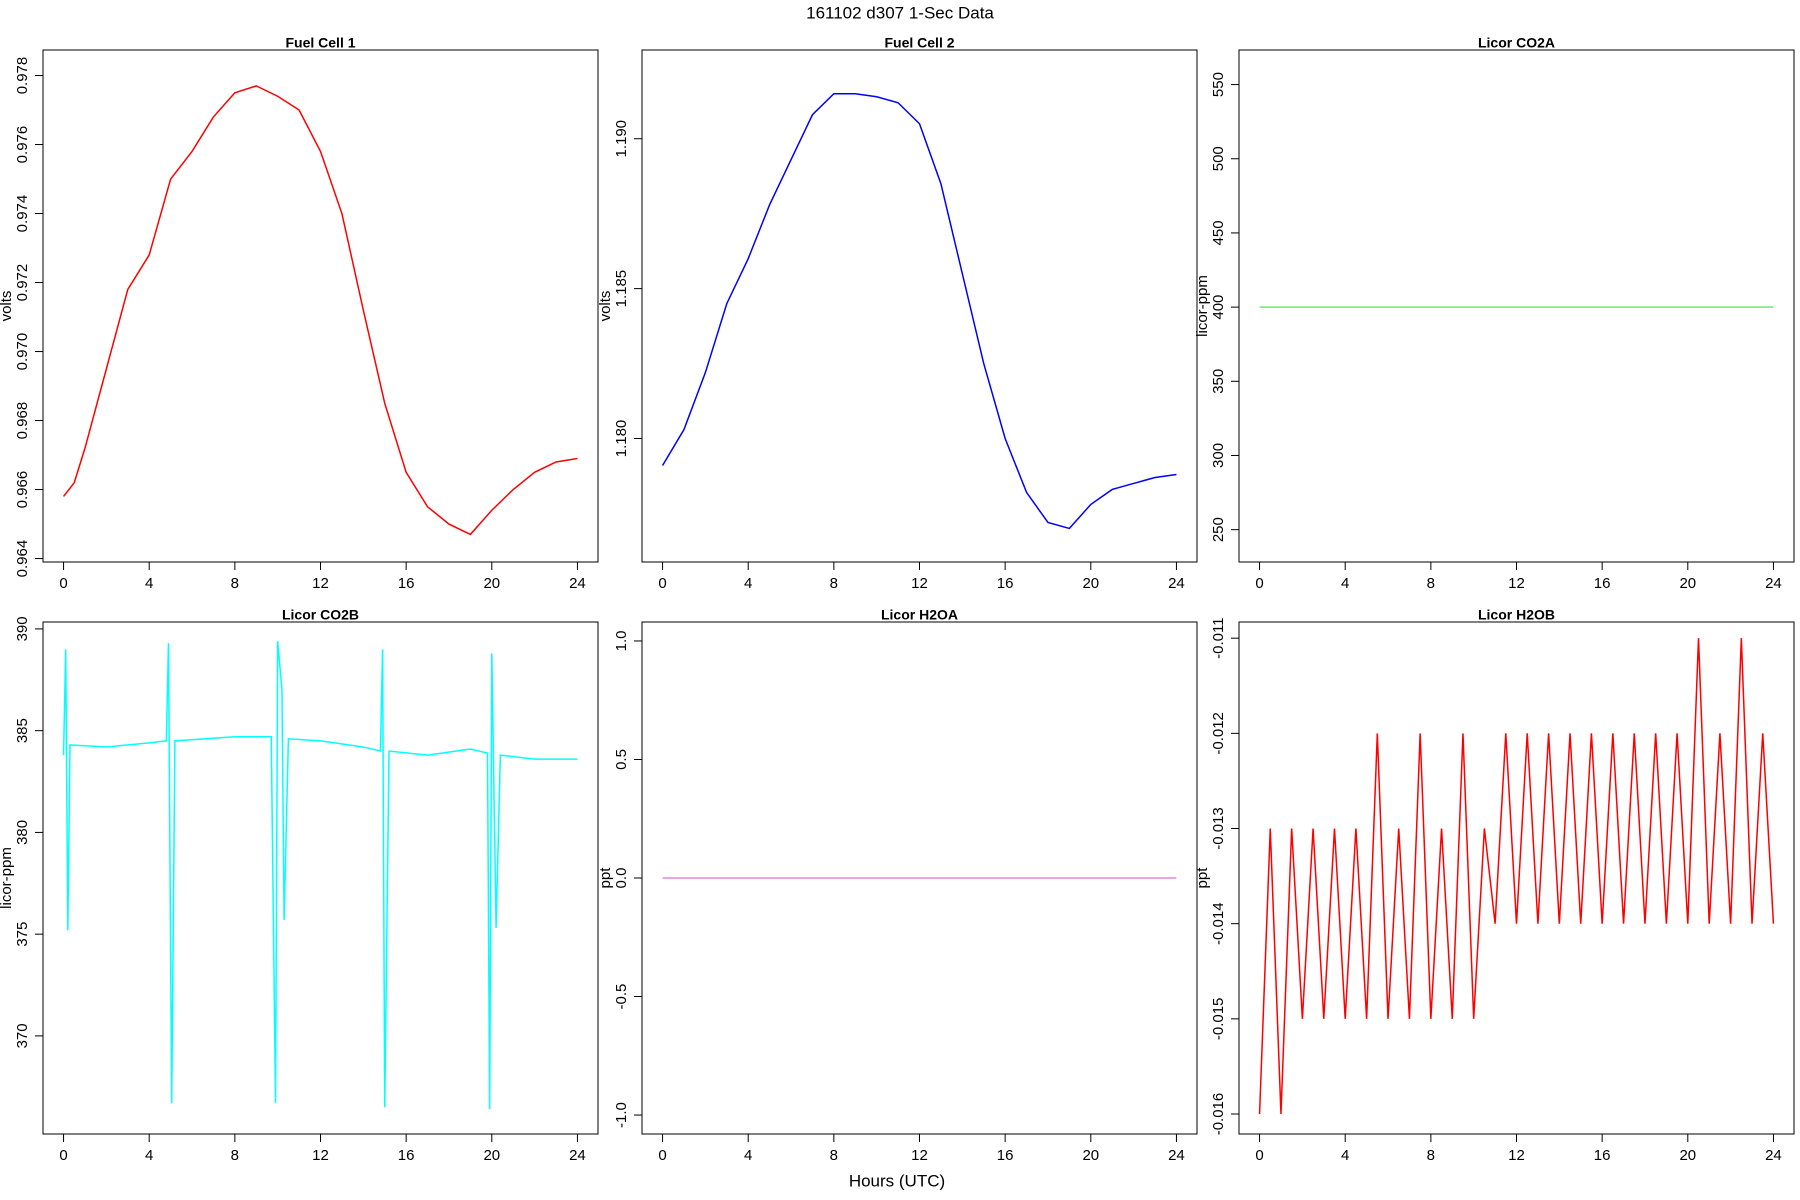 This screenshot has width=1800, height=1200. Describe the element at coordinates (621, 139) in the screenshot. I see `y-tick-label: 1.190` at that location.